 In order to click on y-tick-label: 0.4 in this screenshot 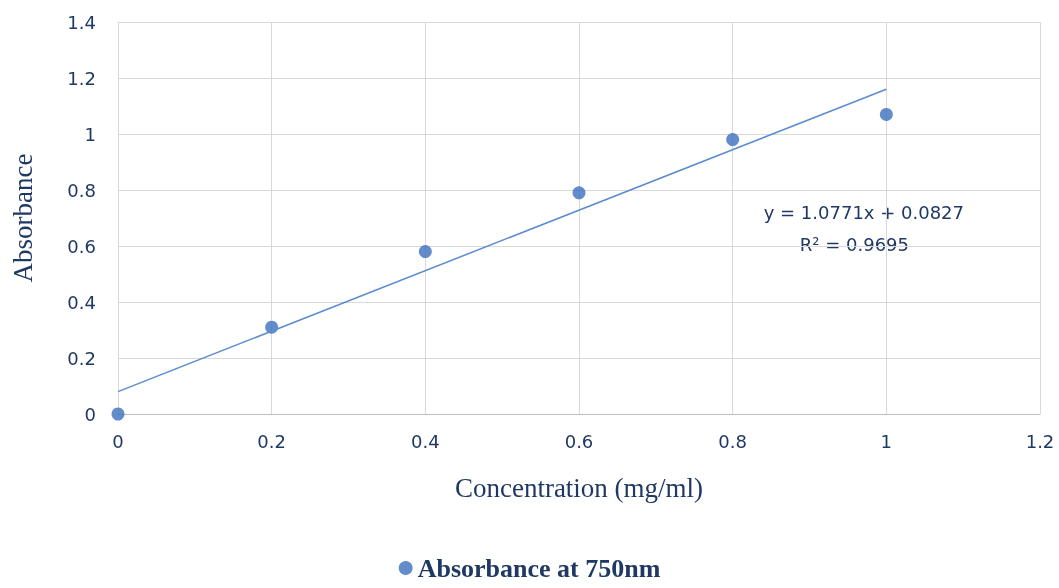, I will do `click(81, 302)`.